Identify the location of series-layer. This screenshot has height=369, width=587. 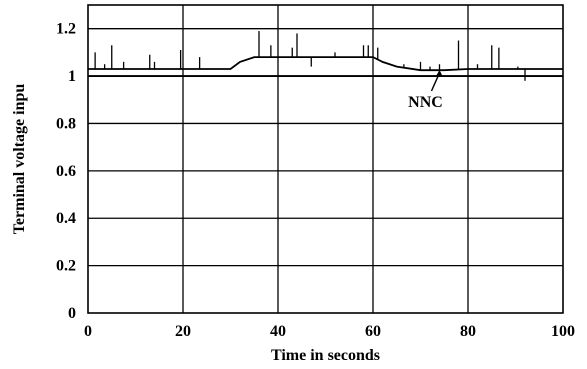
(325, 64).